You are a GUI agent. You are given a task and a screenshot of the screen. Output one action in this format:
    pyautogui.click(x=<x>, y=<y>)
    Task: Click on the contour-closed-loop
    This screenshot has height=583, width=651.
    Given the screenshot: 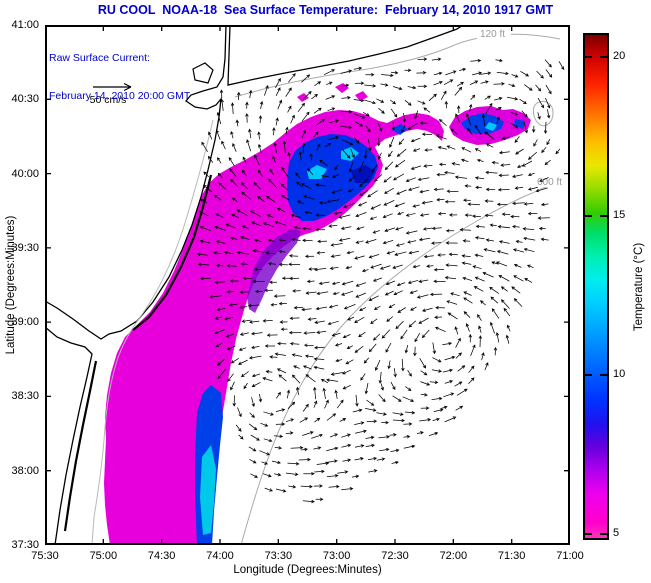 What is the action you would take?
    pyautogui.click(x=543, y=113)
    